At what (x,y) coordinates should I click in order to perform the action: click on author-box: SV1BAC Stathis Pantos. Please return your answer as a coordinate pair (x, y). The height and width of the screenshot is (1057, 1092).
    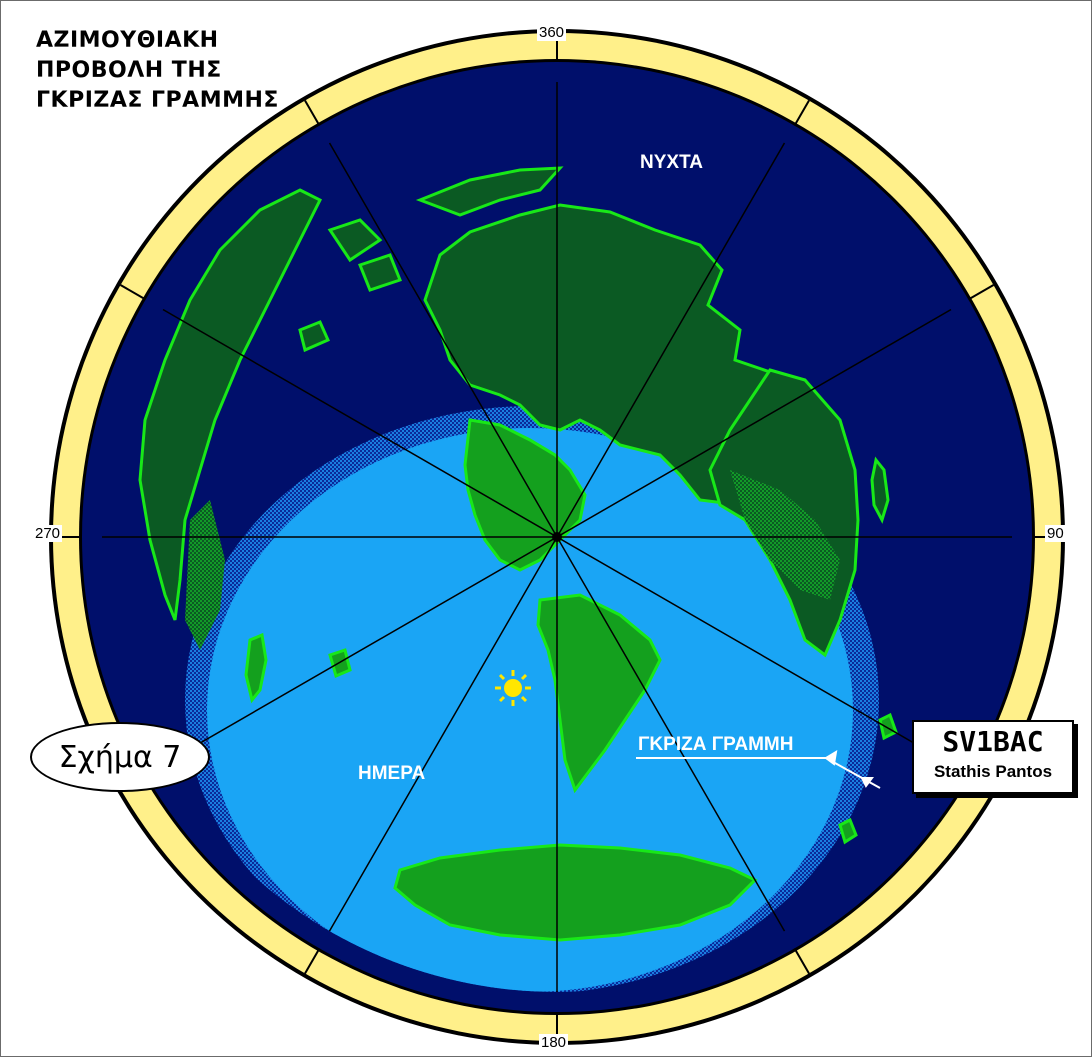
    Looking at the image, I should click on (993, 757).